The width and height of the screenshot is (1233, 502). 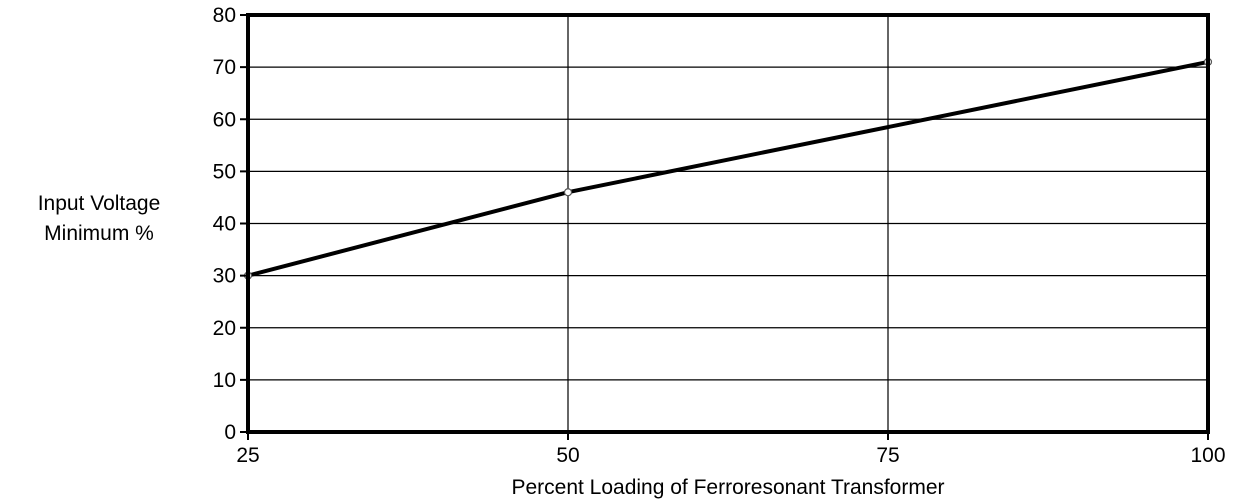 What do you see at coordinates (224, 171) in the screenshot?
I see `y-tick-label: 50` at bounding box center [224, 171].